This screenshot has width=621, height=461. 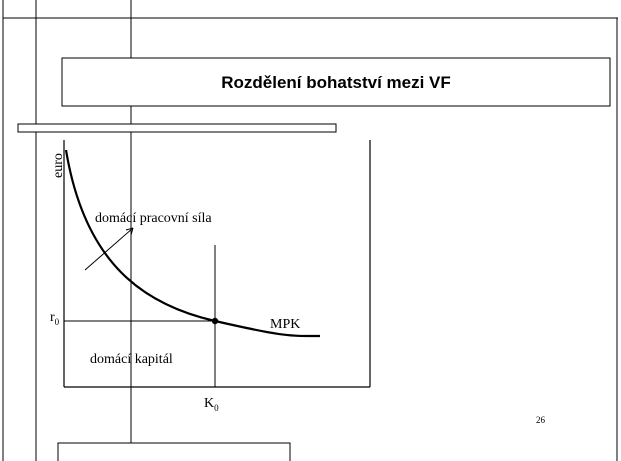 I want to click on r-label: r0, so click(x=55, y=318).